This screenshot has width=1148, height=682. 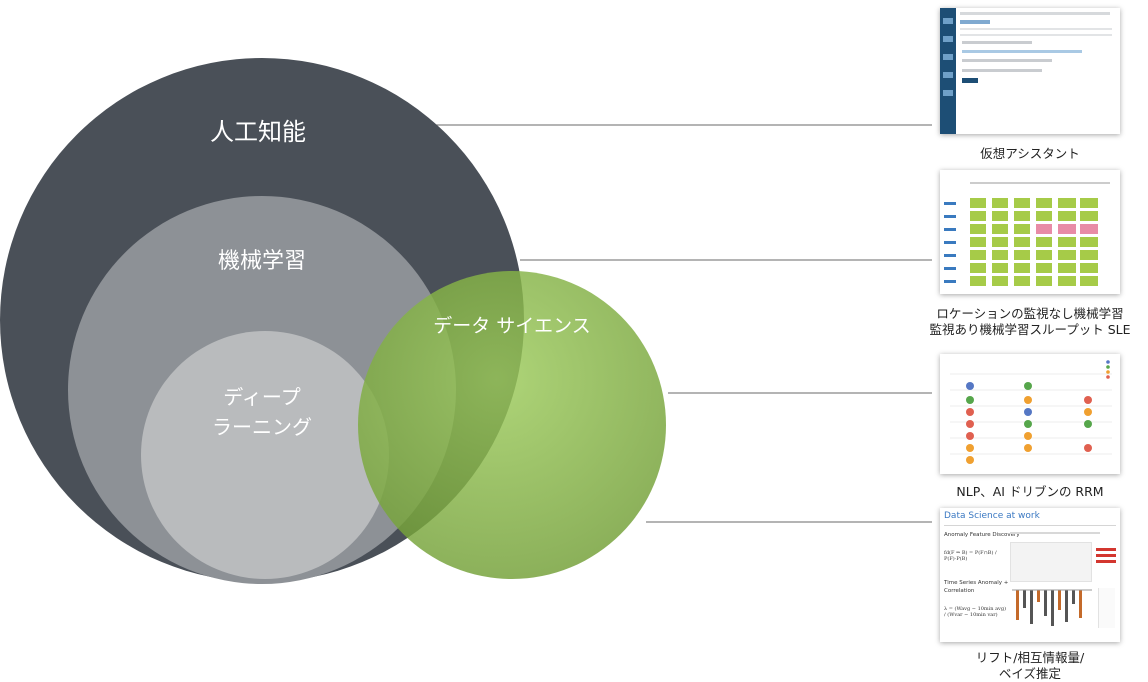 What do you see at coordinates (970, 556) in the screenshot?
I see `thumb-formula1: fd(F ⇒ B) = P(F∩B) / P(F)·P(B)` at bounding box center [970, 556].